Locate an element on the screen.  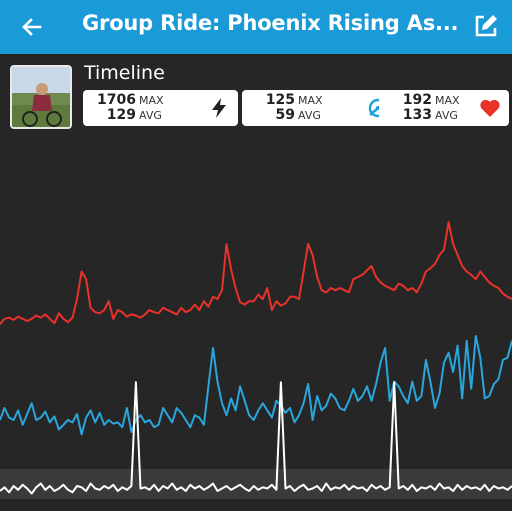
section-title: Timeline is located at coordinates (124, 73).